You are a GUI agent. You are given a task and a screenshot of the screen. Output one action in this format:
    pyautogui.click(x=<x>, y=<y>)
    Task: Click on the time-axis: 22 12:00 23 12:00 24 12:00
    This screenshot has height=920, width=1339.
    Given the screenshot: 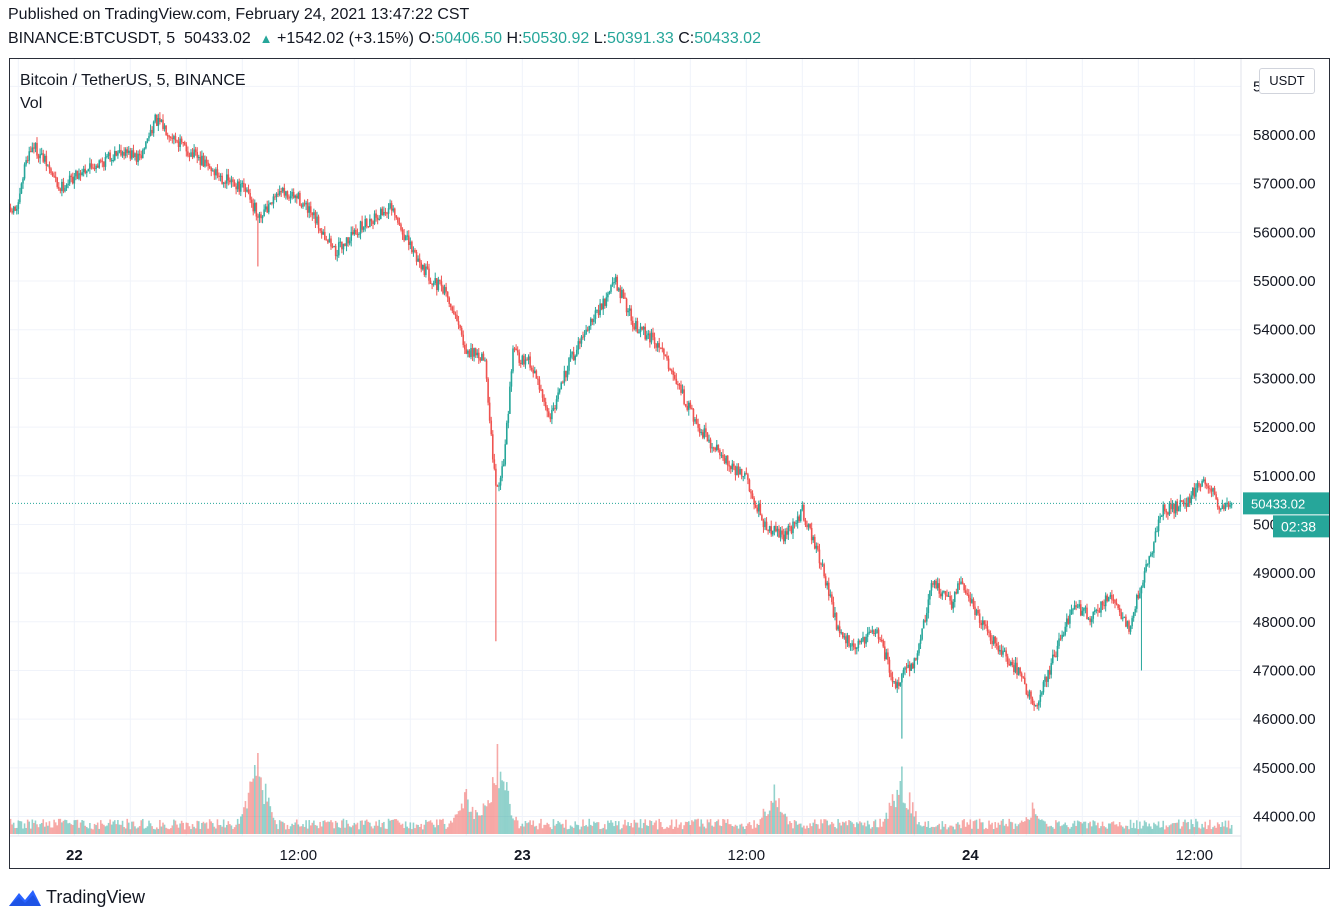 What is the action you would take?
    pyautogui.click(x=625, y=849)
    